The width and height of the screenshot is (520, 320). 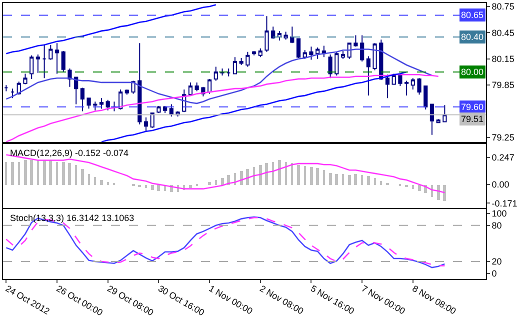 What do you see at coordinates (503, 137) in the screenshot?
I see `y-tick-label: 79.25` at bounding box center [503, 137].